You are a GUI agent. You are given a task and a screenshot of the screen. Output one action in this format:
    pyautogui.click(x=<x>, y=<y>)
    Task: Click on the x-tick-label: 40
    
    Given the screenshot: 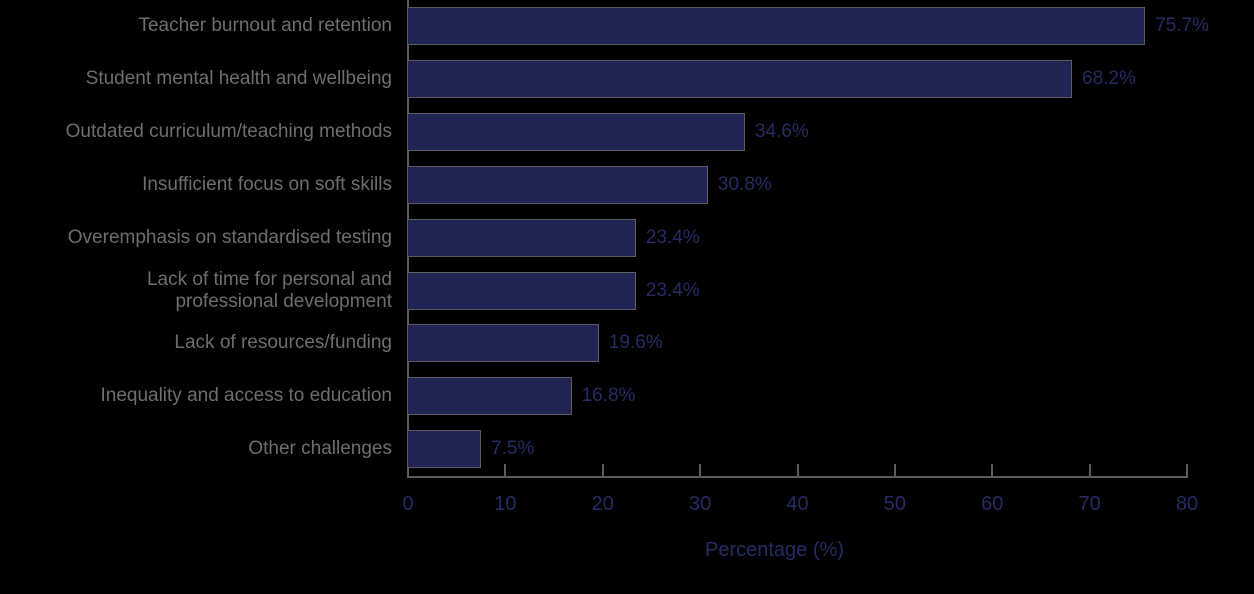 What is the action you would take?
    pyautogui.click(x=797, y=504)
    